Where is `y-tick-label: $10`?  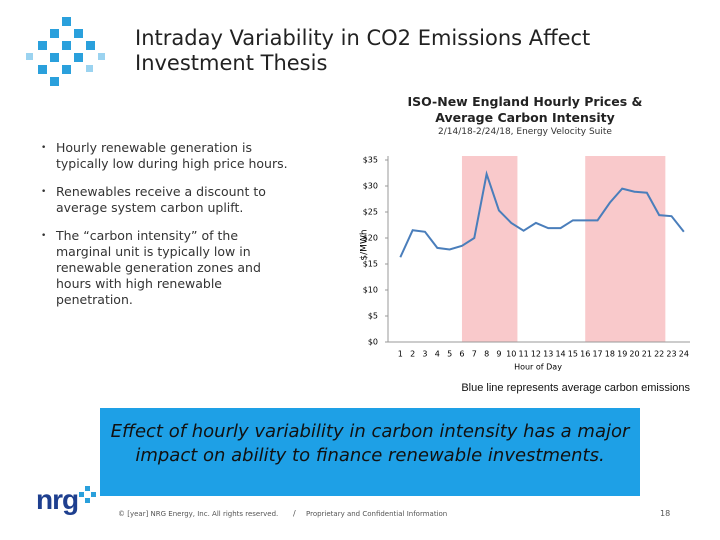
y-tick-label: $10 is located at coordinates (370, 290).